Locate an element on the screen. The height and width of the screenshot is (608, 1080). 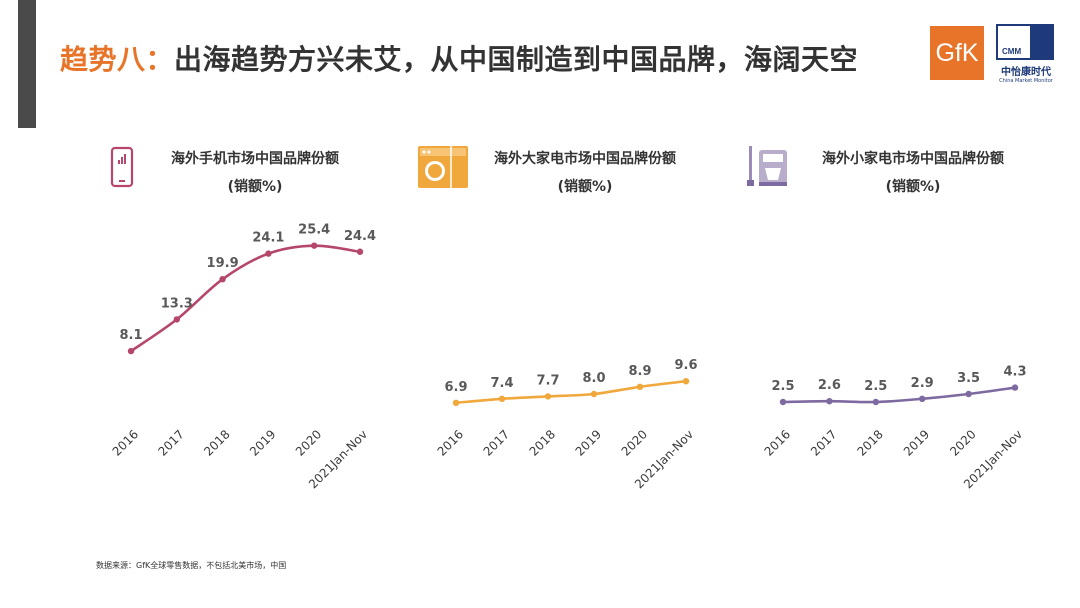
title-prefix: 趋势八： is located at coordinates (117, 59).